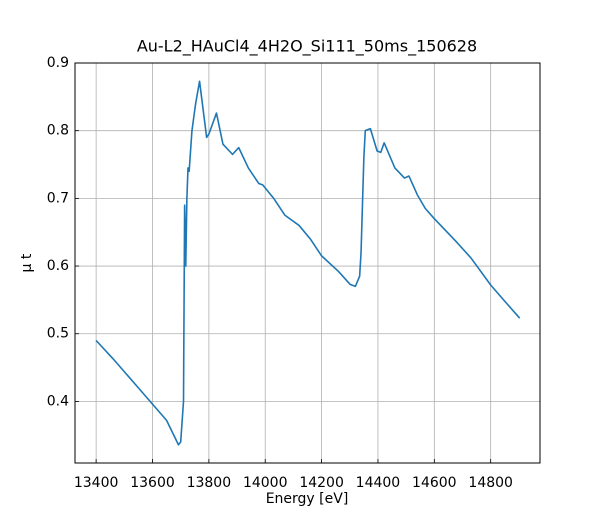 The image size is (600, 520). Describe the element at coordinates (490, 483) in the screenshot. I see `x-tick-label: 14800` at that location.